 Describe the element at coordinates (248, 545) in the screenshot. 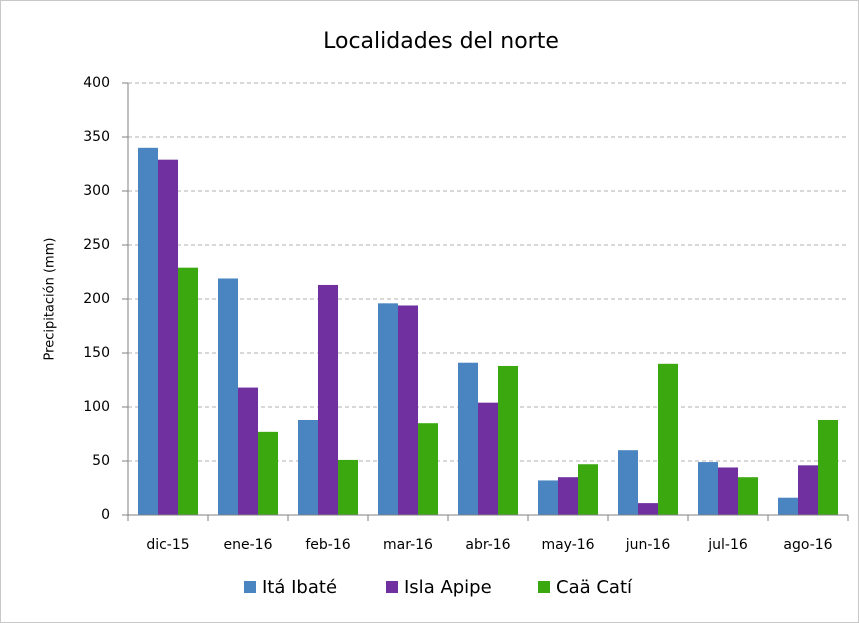

I see `x-tick-label: ene-16` at that location.